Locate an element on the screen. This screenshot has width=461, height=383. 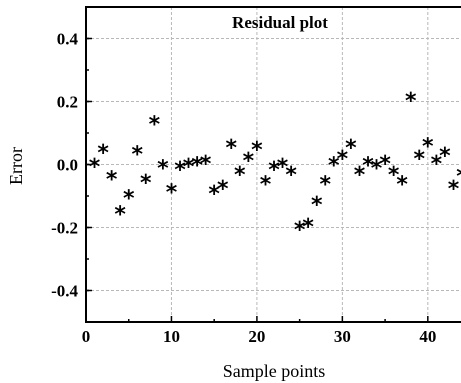
y-tick-label: -0.2 is located at coordinates (64, 228).